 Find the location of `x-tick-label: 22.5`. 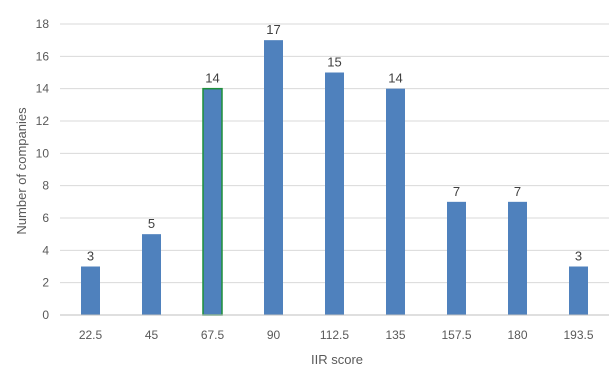

x-tick-label: 22.5 is located at coordinates (91, 335).